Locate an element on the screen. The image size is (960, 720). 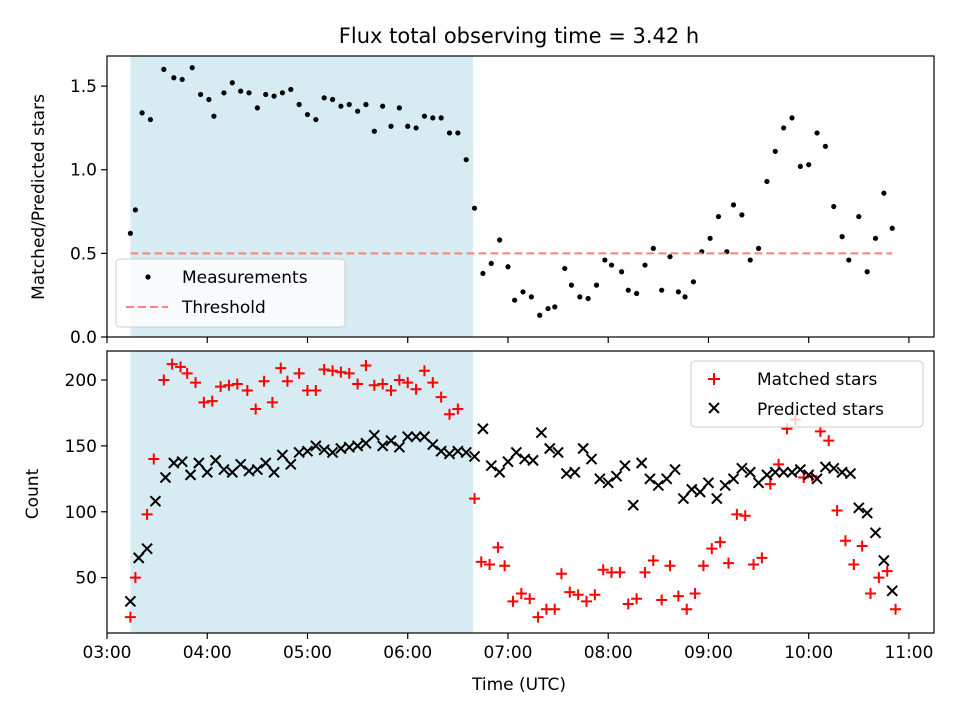
y-tick-label: 0.5 is located at coordinates (83, 254).